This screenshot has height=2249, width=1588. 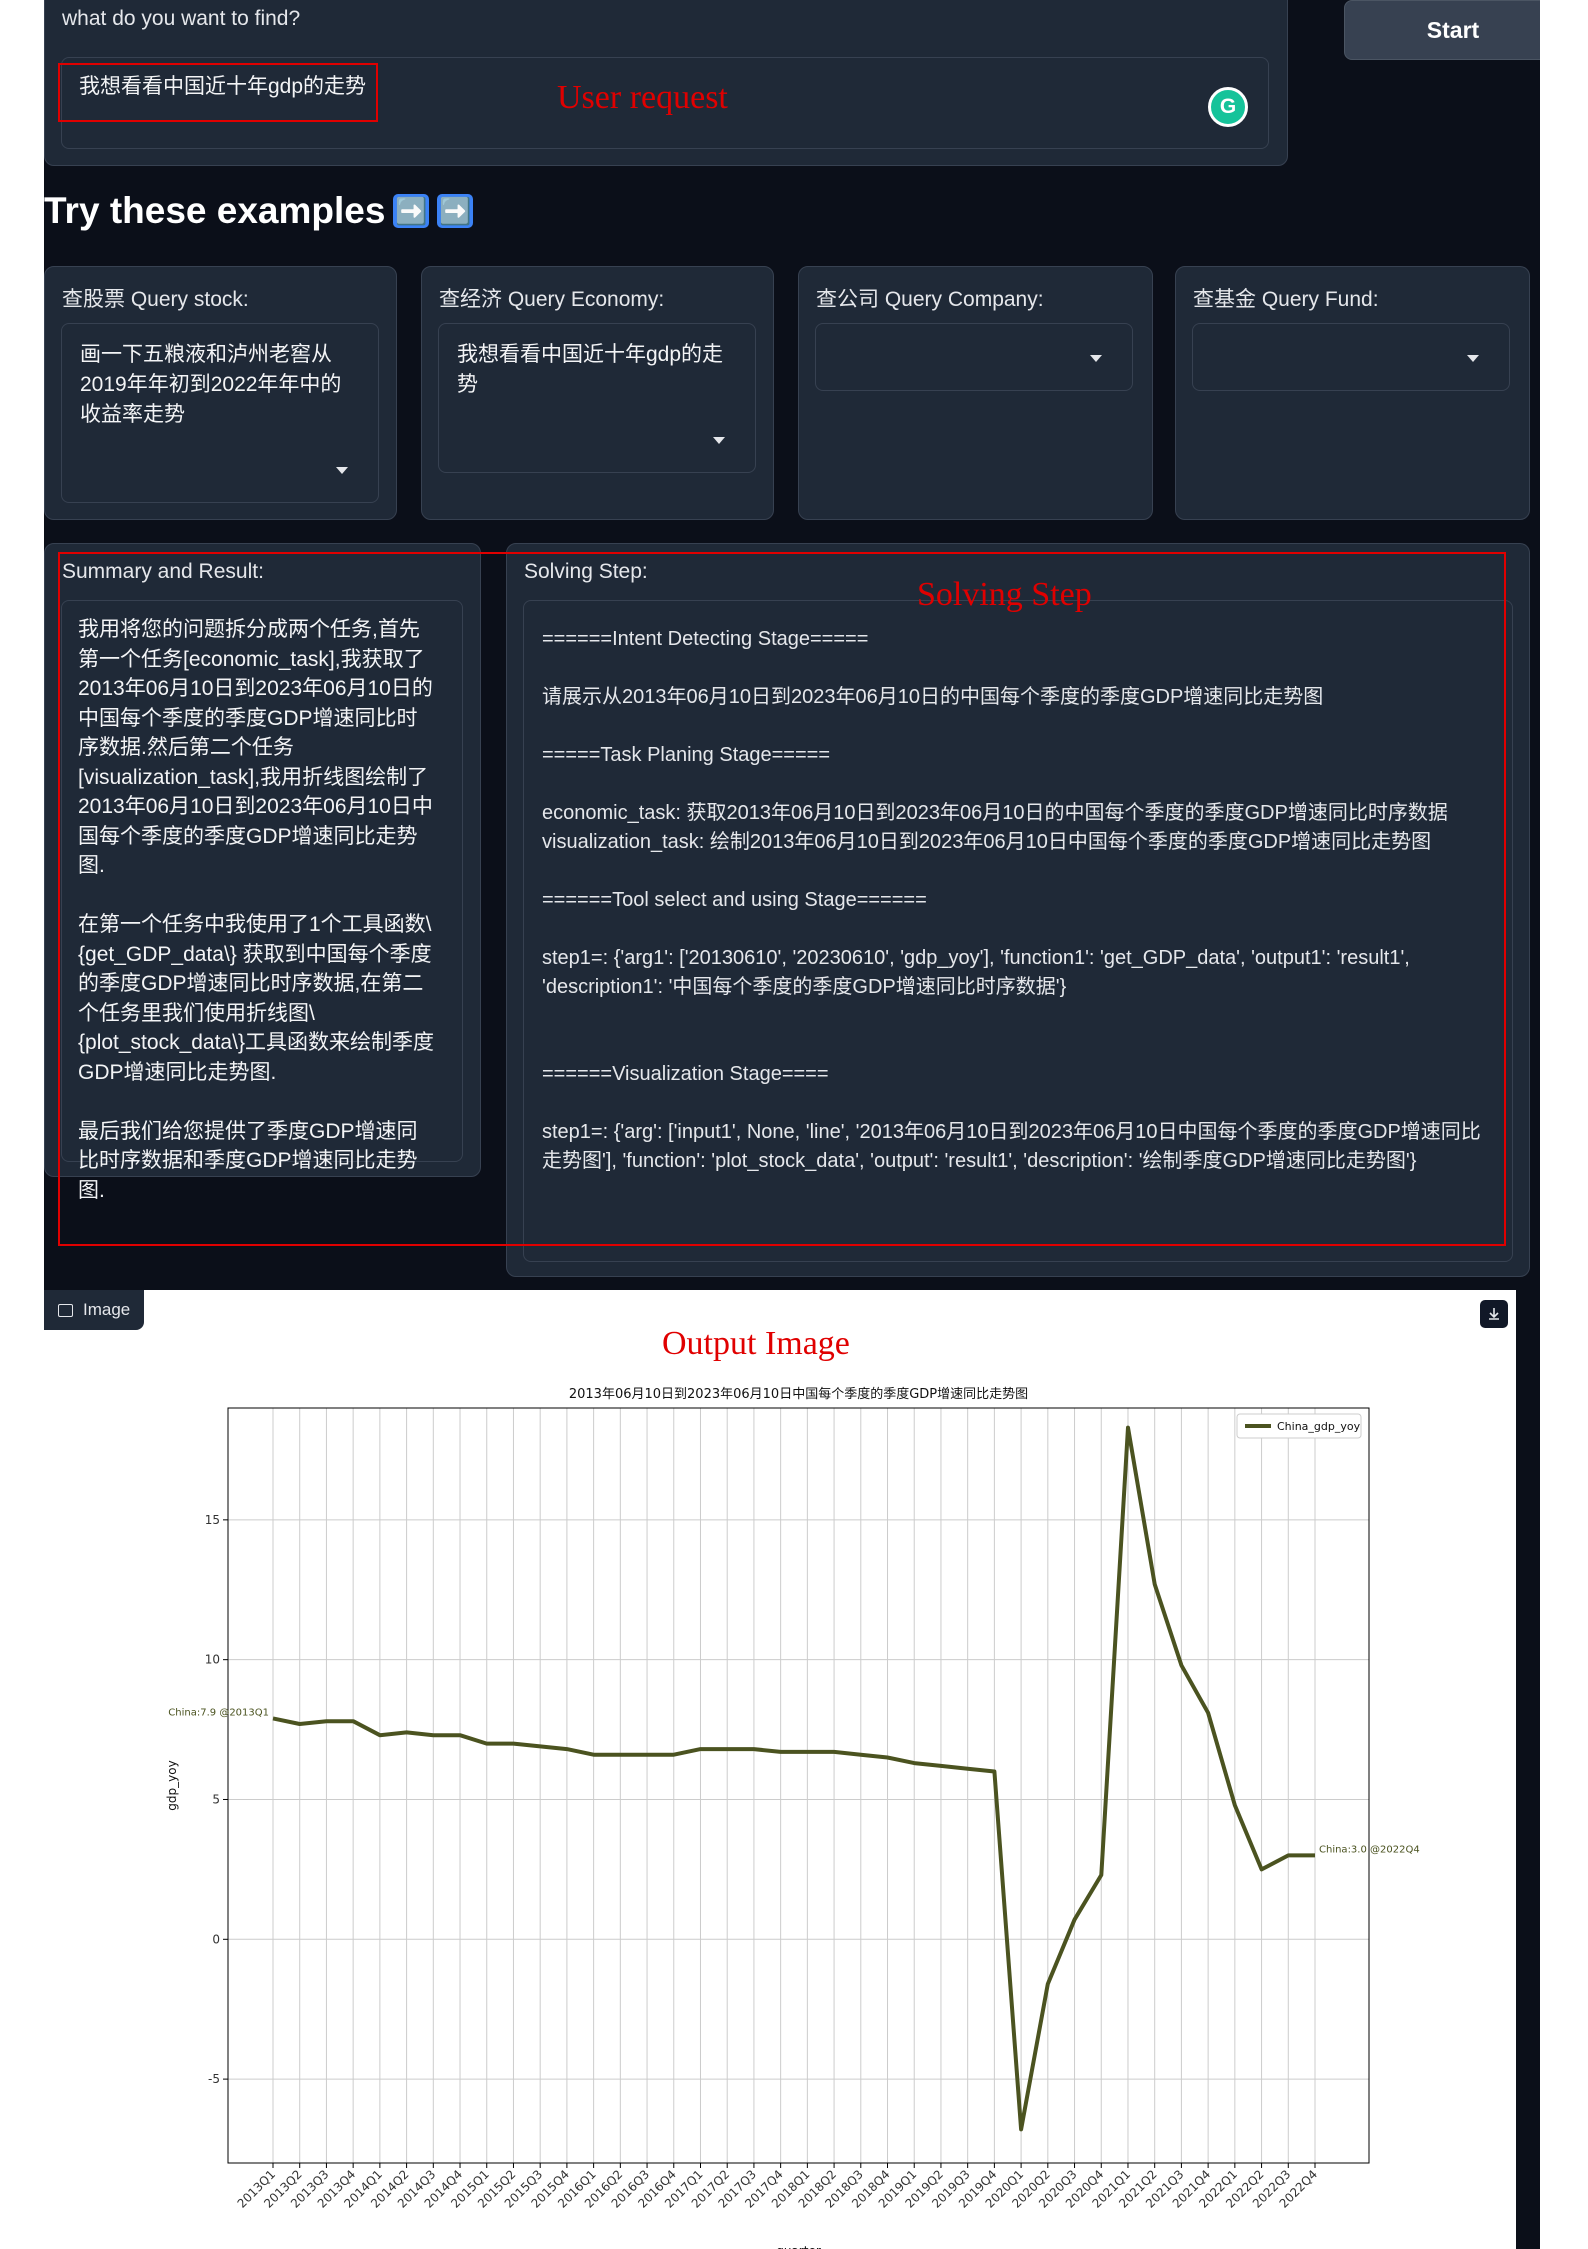 What do you see at coordinates (212, 1520) in the screenshot?
I see `y-tick-label: 15` at bounding box center [212, 1520].